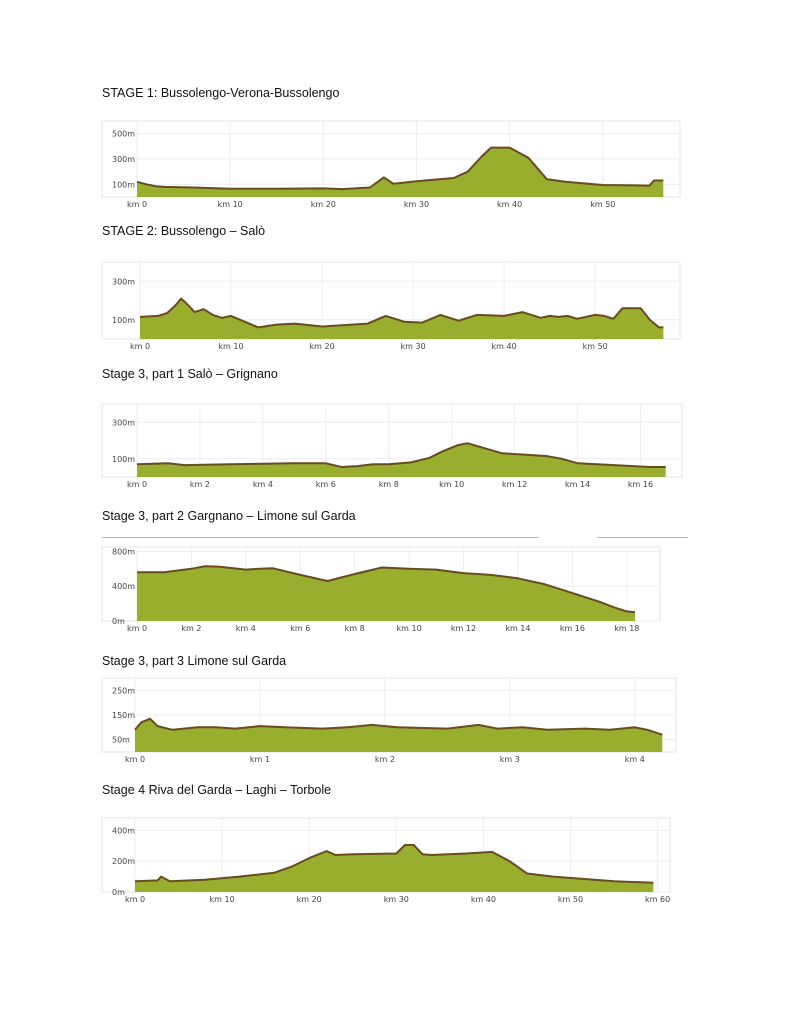 This screenshot has width=791, height=1024. What do you see at coordinates (409, 628) in the screenshot?
I see `chart-4-x-tick-label: km 10` at bounding box center [409, 628].